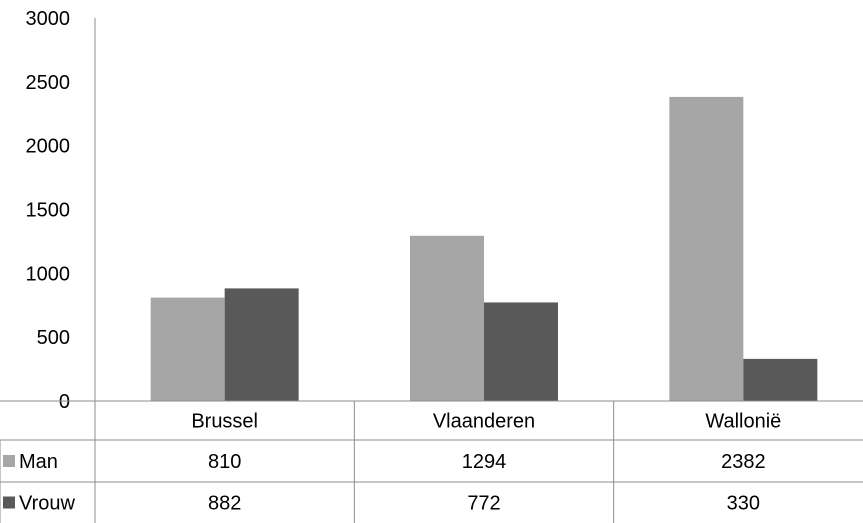  Describe the element at coordinates (9, 461) in the screenshot. I see `legend-key-man` at that location.